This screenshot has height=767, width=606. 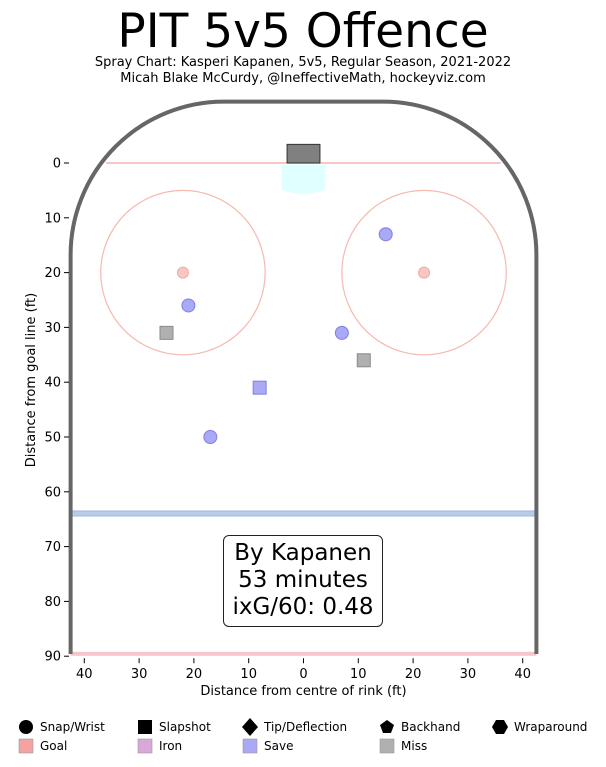 What do you see at coordinates (52, 438) in the screenshot?
I see `y-tick-label: 50` at bounding box center [52, 438].